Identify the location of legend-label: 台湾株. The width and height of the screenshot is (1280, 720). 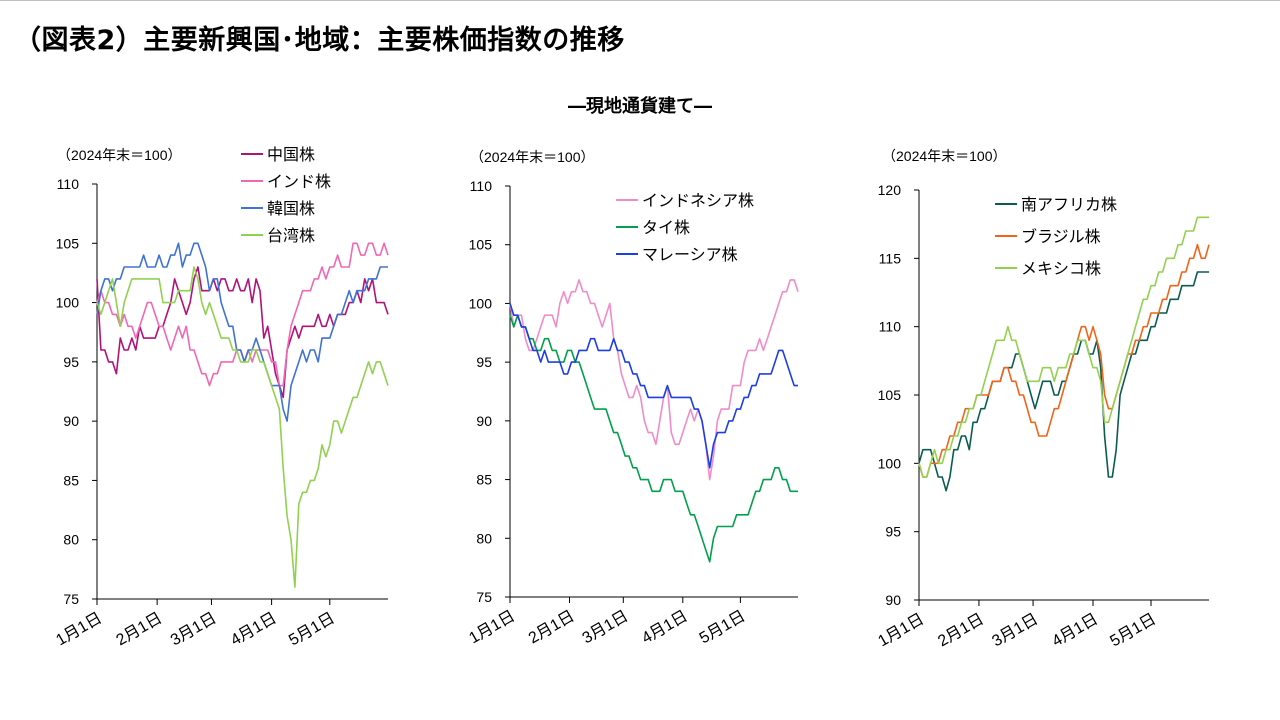
(291, 236).